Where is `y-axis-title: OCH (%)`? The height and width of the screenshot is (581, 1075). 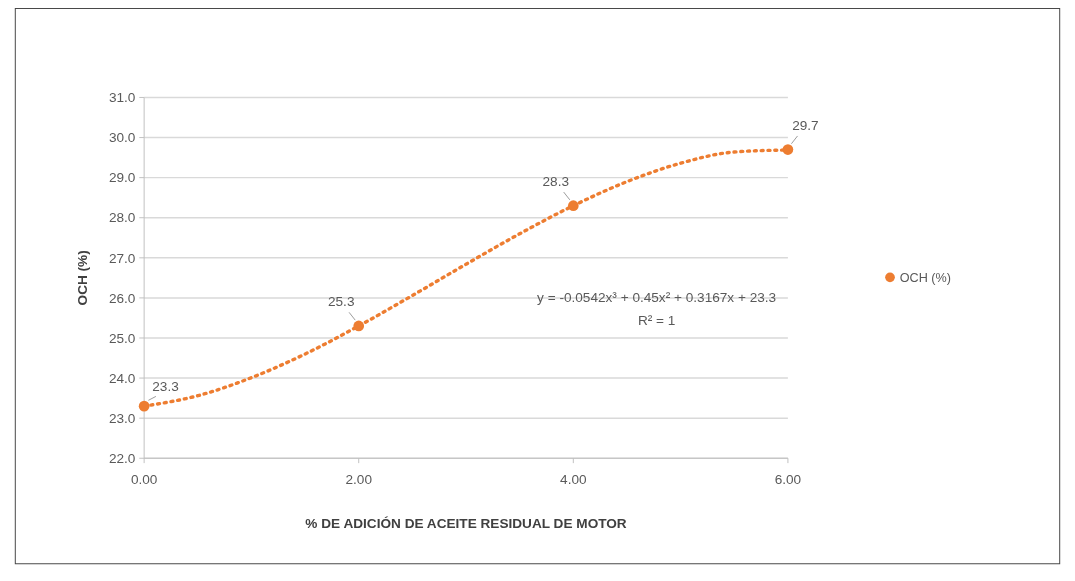
y-axis-title: OCH (%) is located at coordinates (82, 278).